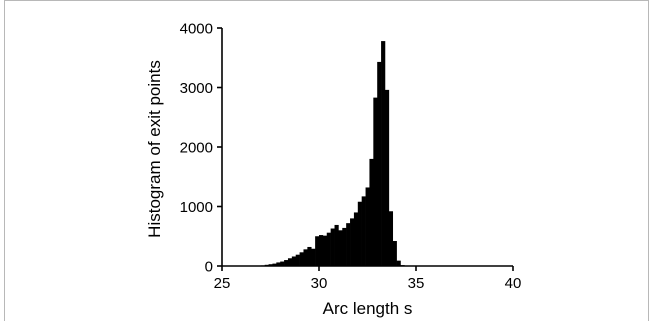  Describe the element at coordinates (368, 279) in the screenshot. I see `x-axis-ticks: 25 30 35 40` at that location.